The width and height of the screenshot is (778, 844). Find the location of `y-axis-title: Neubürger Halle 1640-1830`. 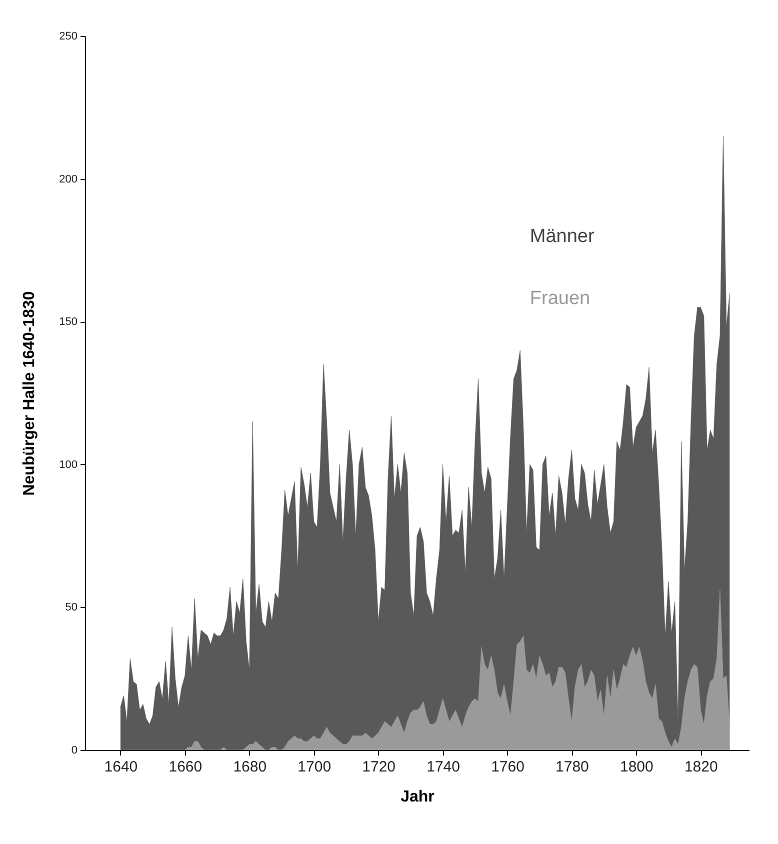

y-axis-title: Neubürger Halle 1640-1830 is located at coordinates (29, 393).